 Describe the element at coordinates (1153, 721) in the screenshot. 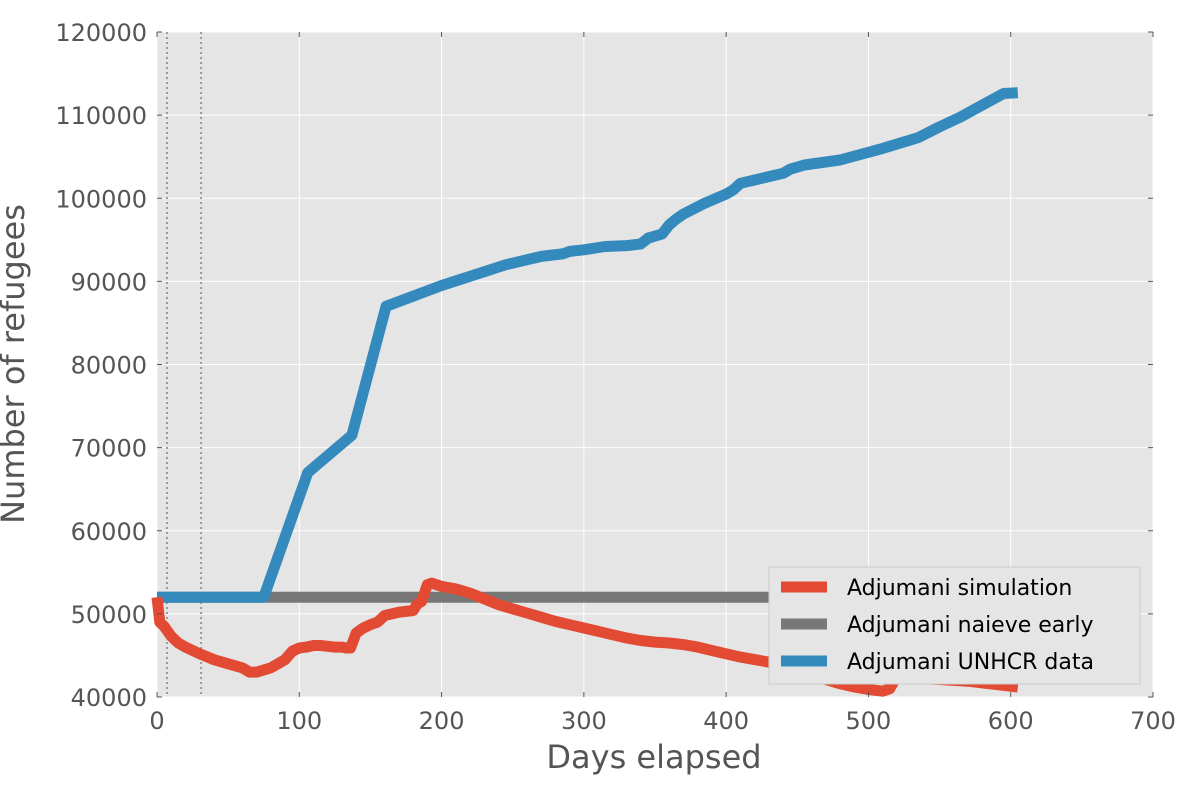

I see `x-tick-label: 700` at that location.